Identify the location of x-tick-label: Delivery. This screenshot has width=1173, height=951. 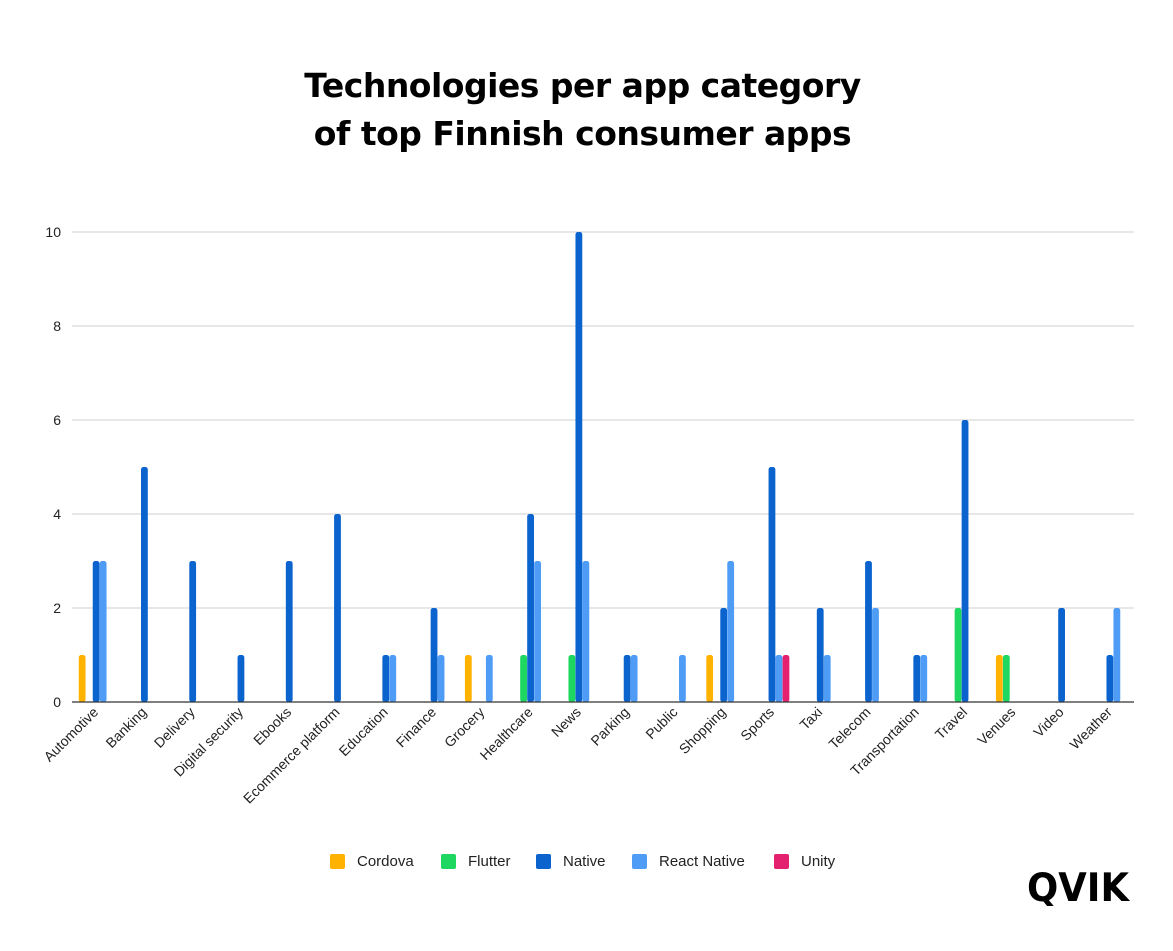
(174, 727).